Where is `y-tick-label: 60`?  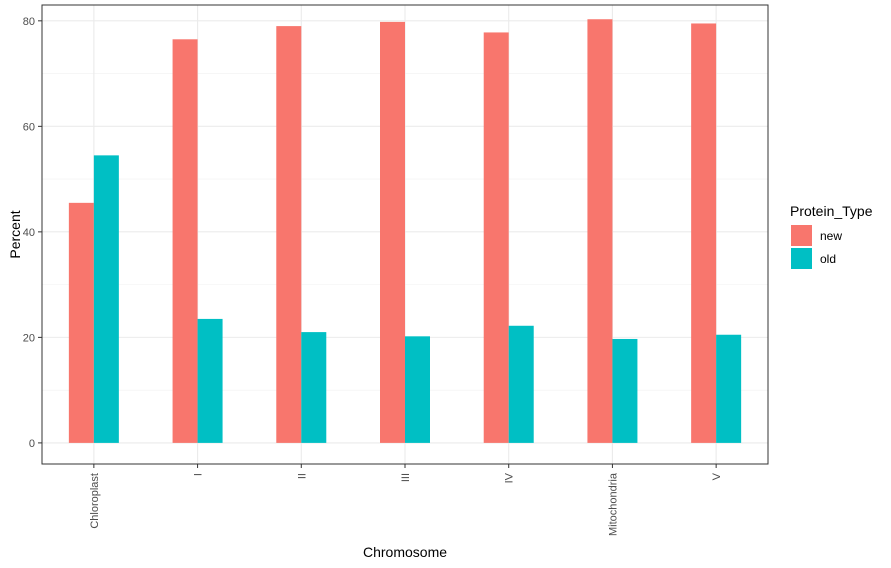
y-tick-label: 60 is located at coordinates (29, 127).